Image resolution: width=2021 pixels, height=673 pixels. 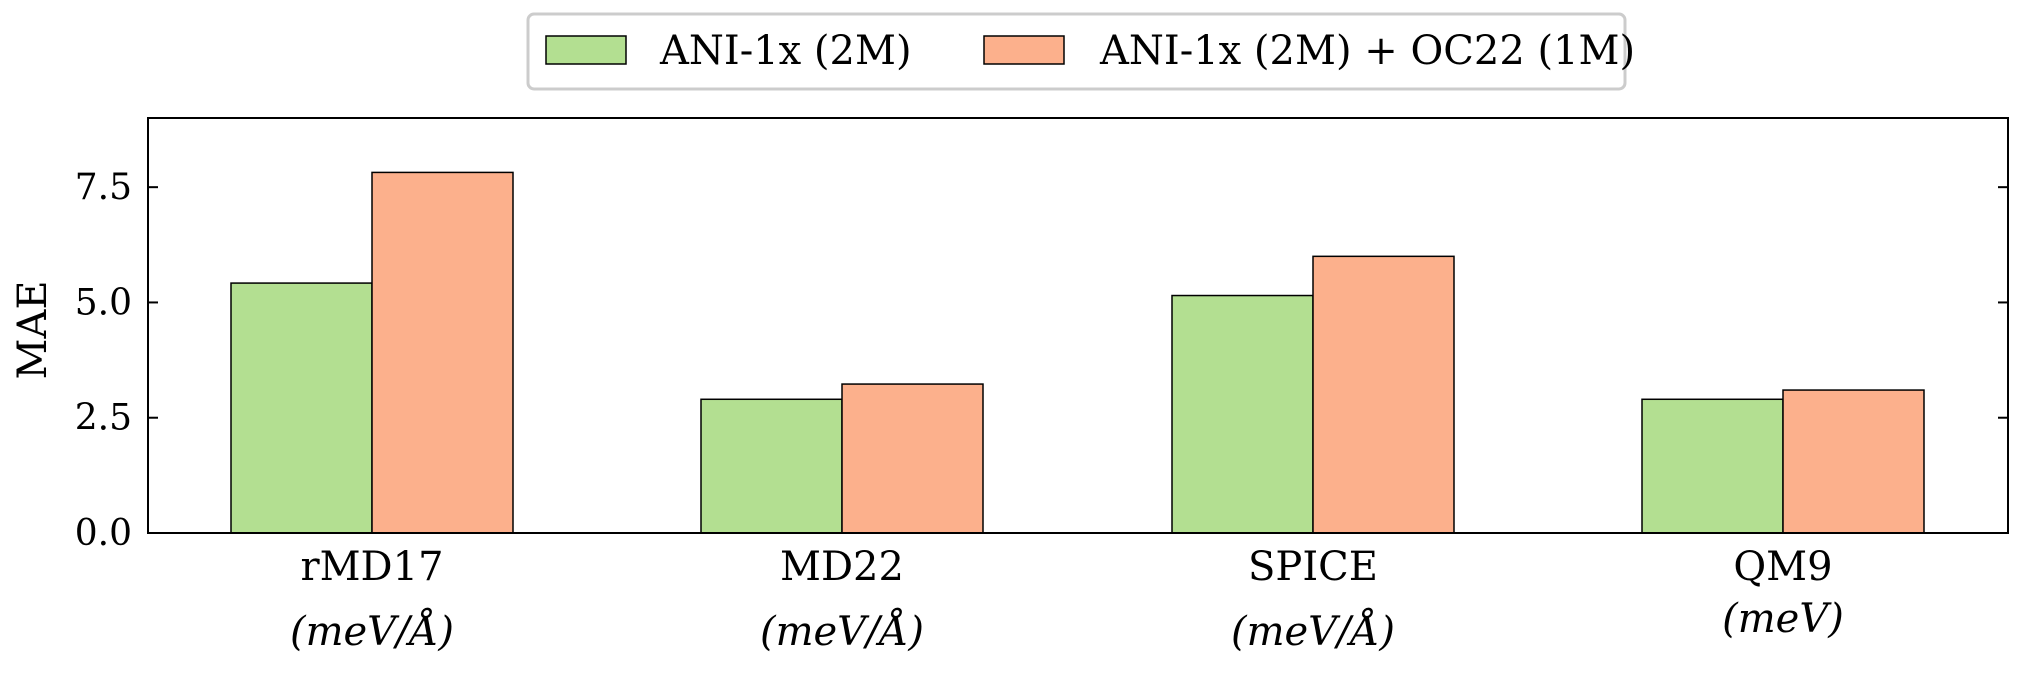 What do you see at coordinates (103, 302) in the screenshot?
I see `y-tick-label: 5.0` at bounding box center [103, 302].